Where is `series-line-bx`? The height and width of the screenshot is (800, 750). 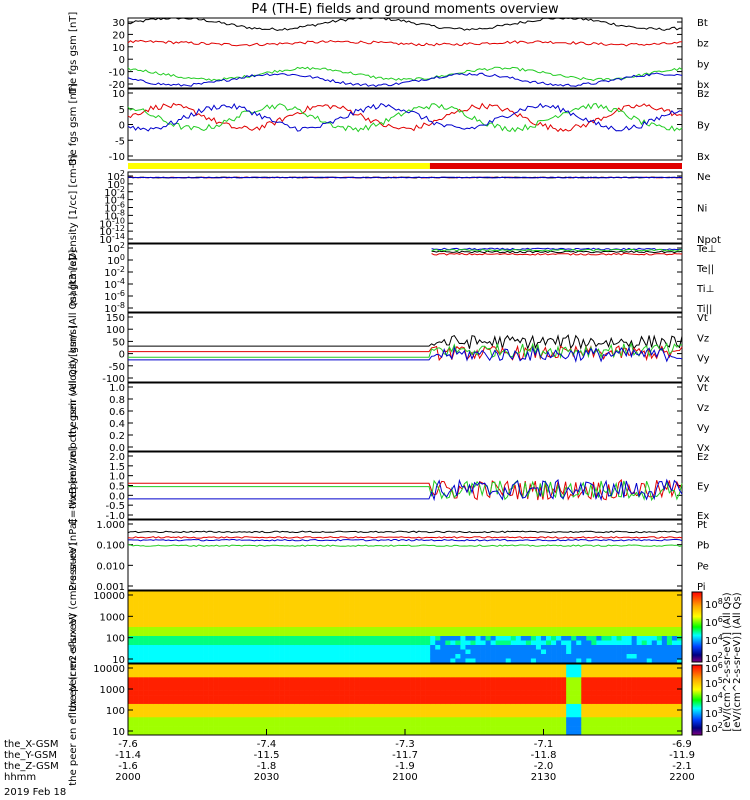
series-line-bx is located at coordinates (405, 80).